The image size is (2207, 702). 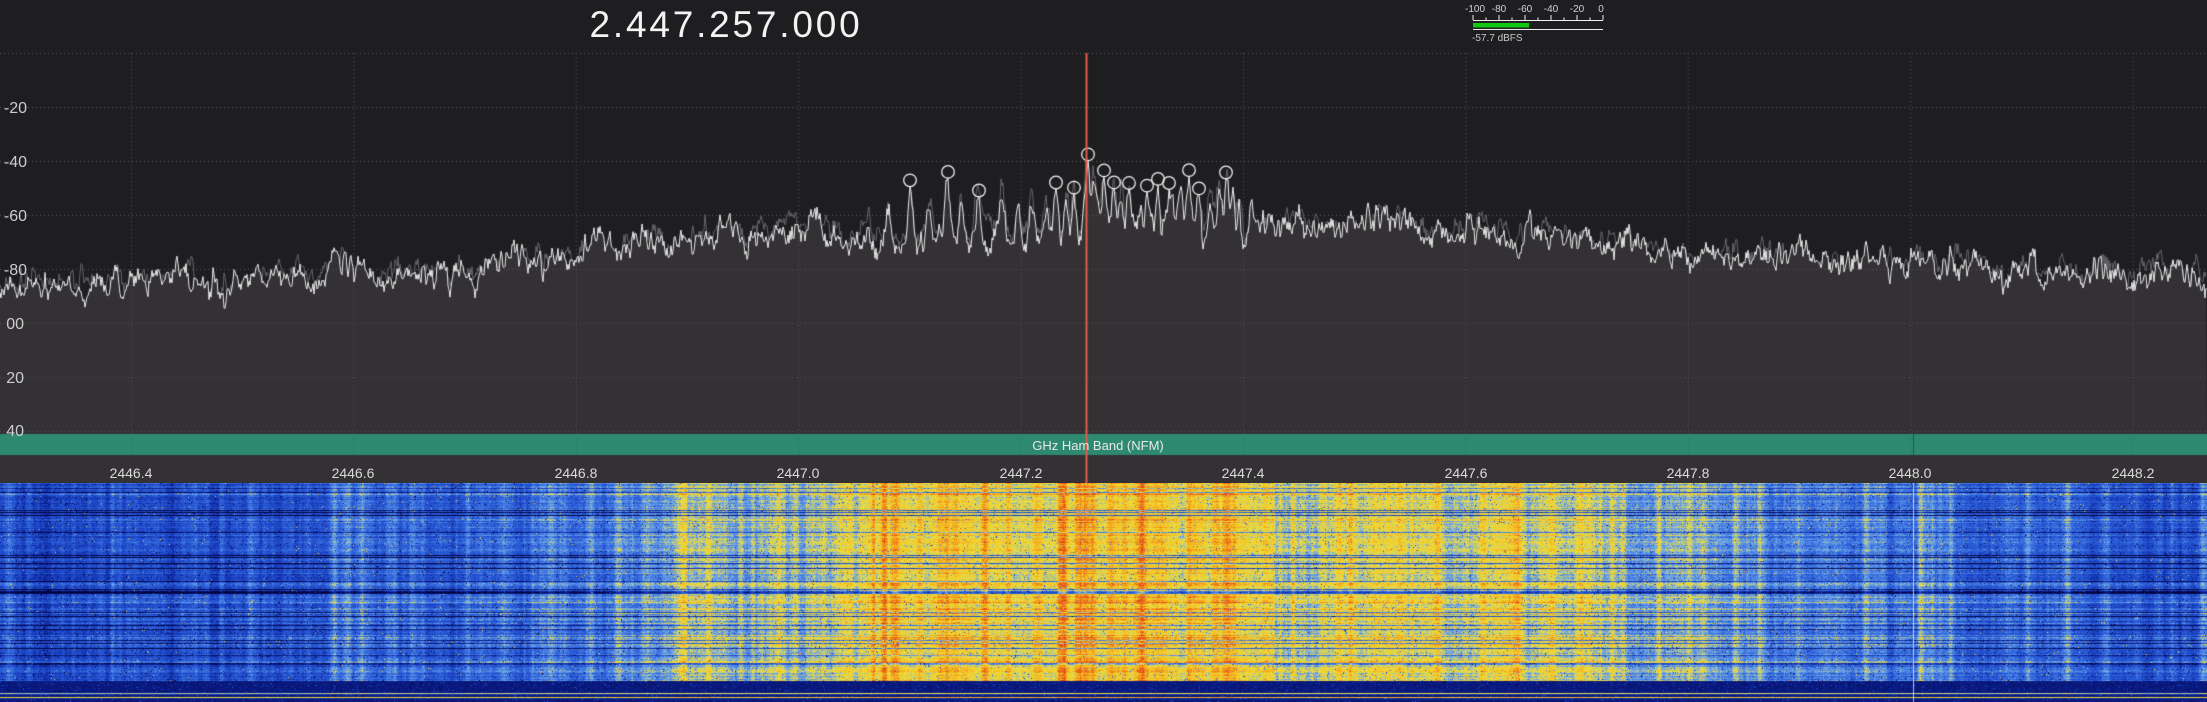 I want to click on svg-text: -100, so click(x=1475, y=9).